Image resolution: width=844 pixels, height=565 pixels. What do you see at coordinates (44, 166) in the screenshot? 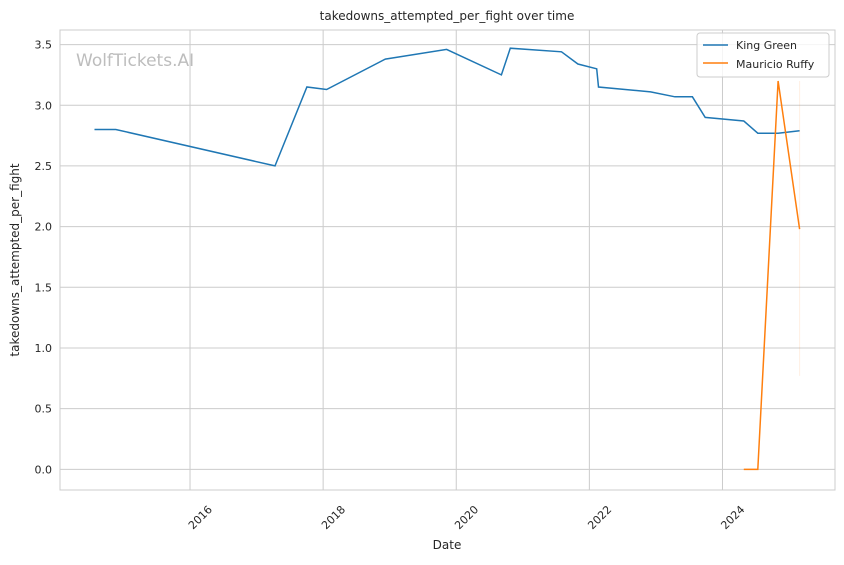
I see `y-tick-label: 2.5` at bounding box center [44, 166].